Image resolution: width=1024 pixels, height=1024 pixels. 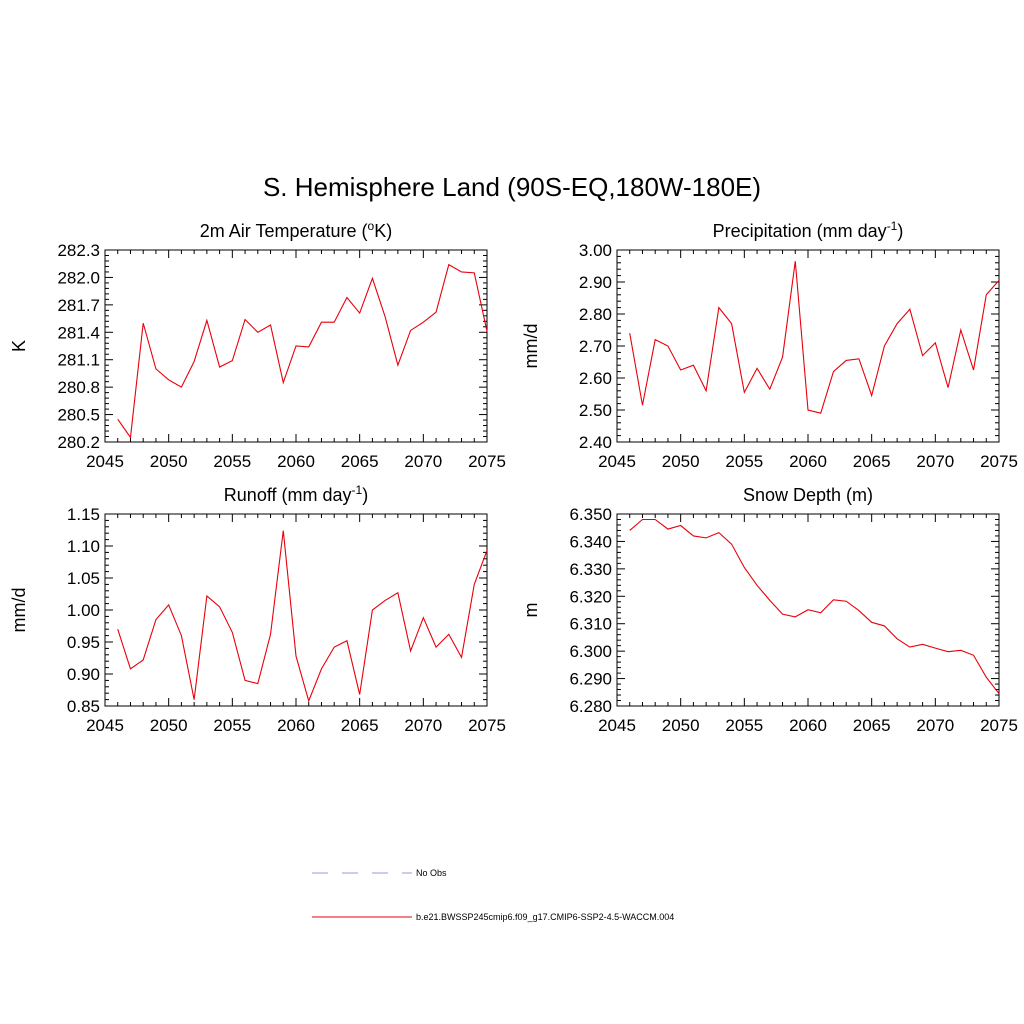 What do you see at coordinates (83, 706) in the screenshot?
I see `runoff-y-tick-label: 0.85` at bounding box center [83, 706].